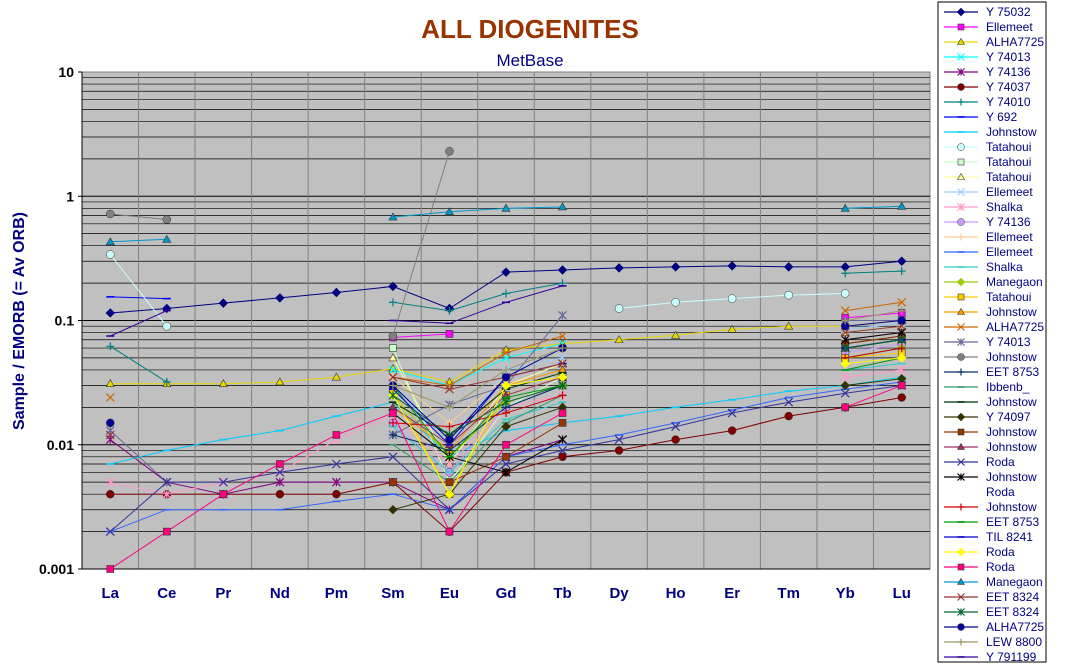  Describe the element at coordinates (993, 582) in the screenshot. I see `legend-item: Manegaon` at that location.